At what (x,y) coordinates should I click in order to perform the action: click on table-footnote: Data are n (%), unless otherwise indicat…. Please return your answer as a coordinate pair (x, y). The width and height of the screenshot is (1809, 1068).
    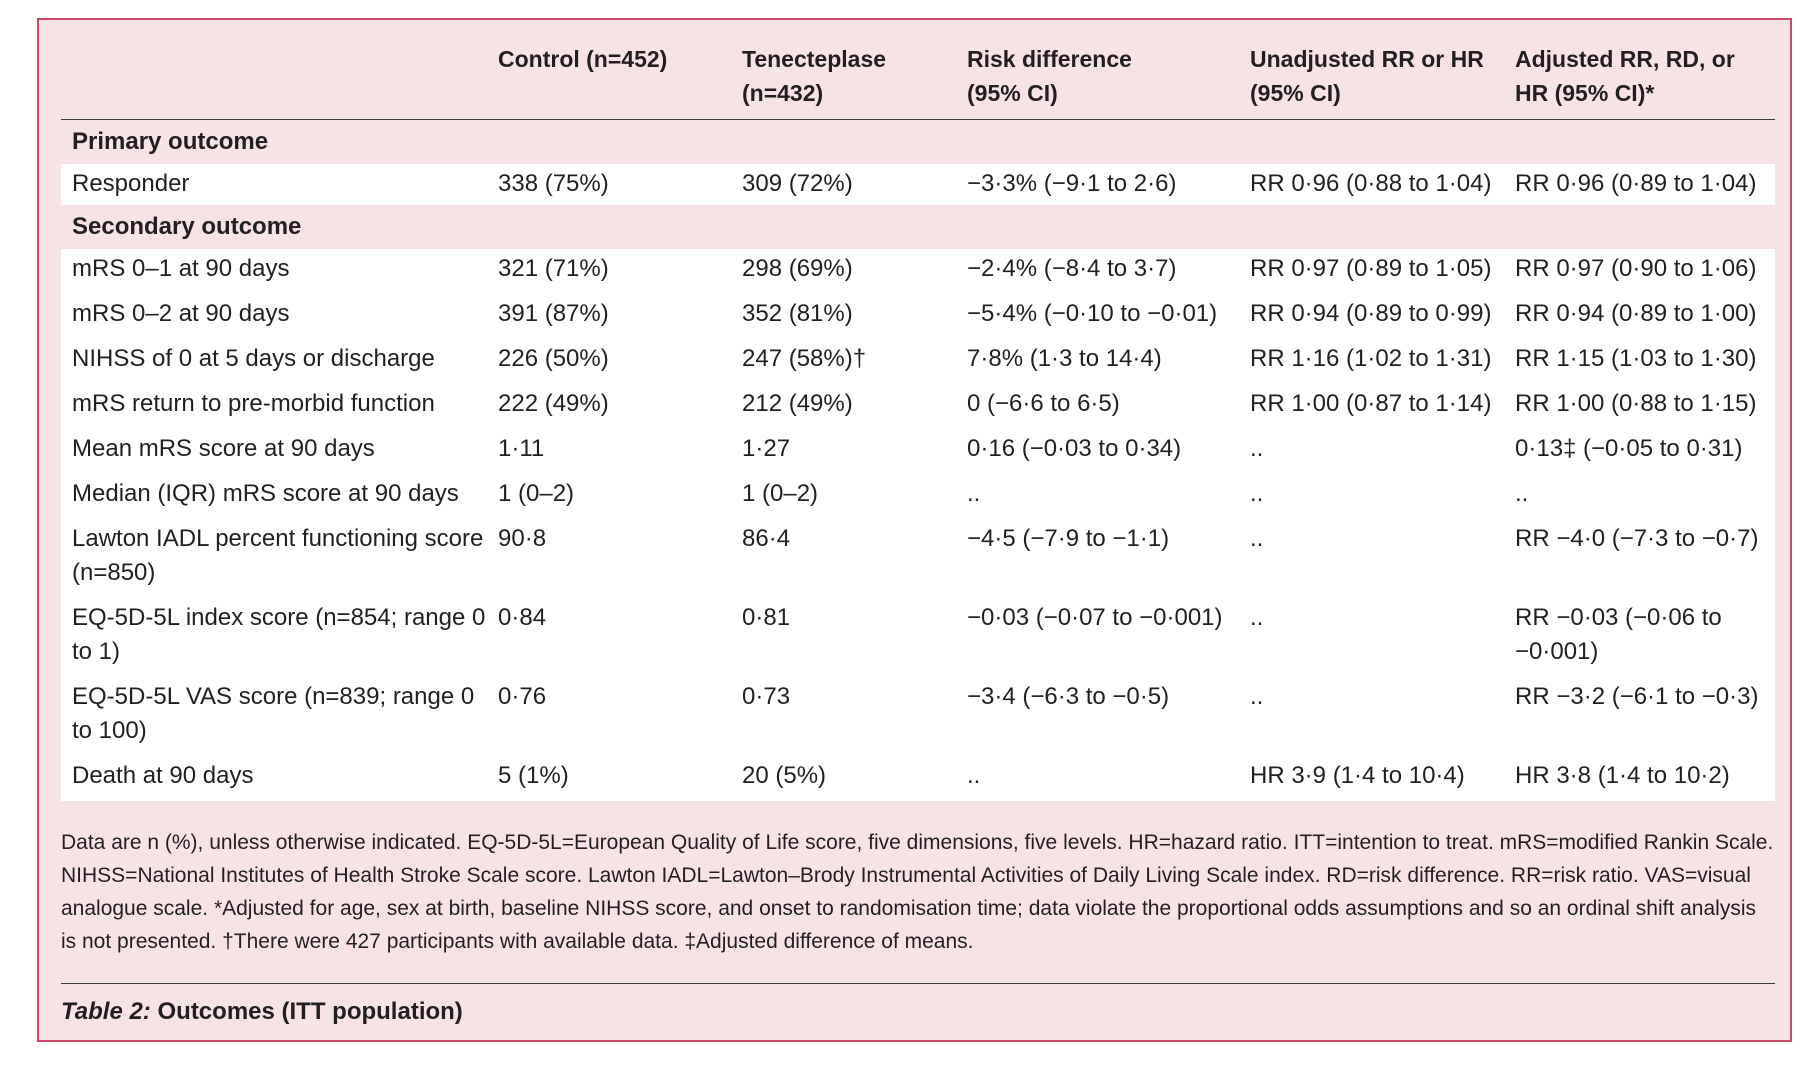
    Looking at the image, I should click on (917, 892).